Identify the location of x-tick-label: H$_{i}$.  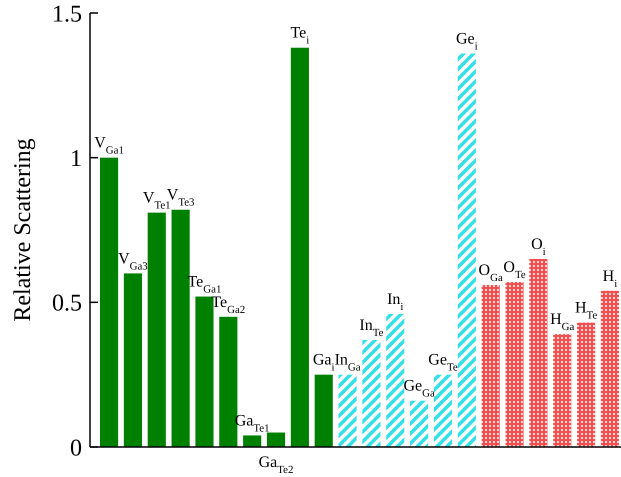
(610, 279).